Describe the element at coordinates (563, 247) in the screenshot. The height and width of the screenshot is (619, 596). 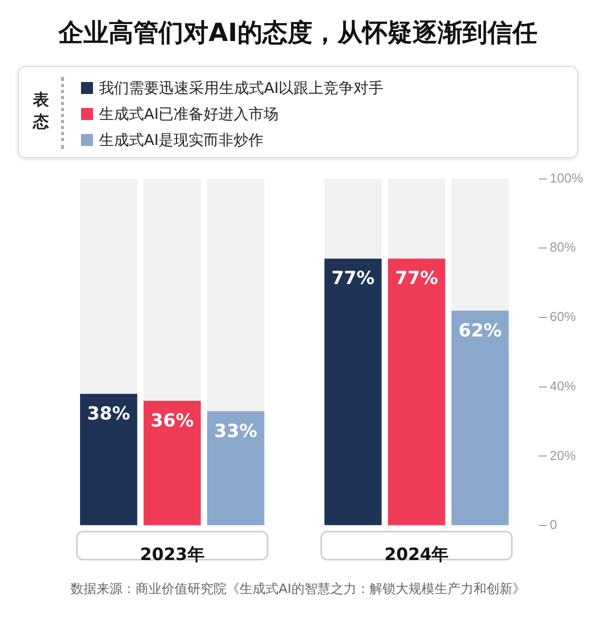
I see `y-tick-label: 80%` at that location.